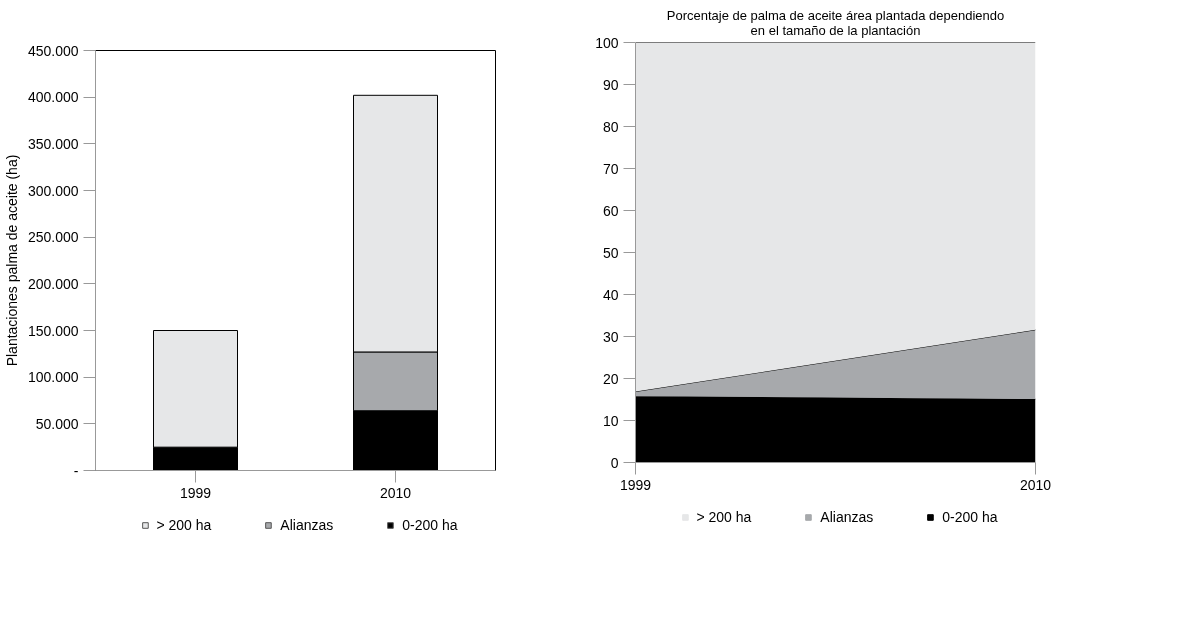 The image size is (1202, 618). Describe the element at coordinates (610, 210) in the screenshot. I see `y-tick-label: 60` at that location.